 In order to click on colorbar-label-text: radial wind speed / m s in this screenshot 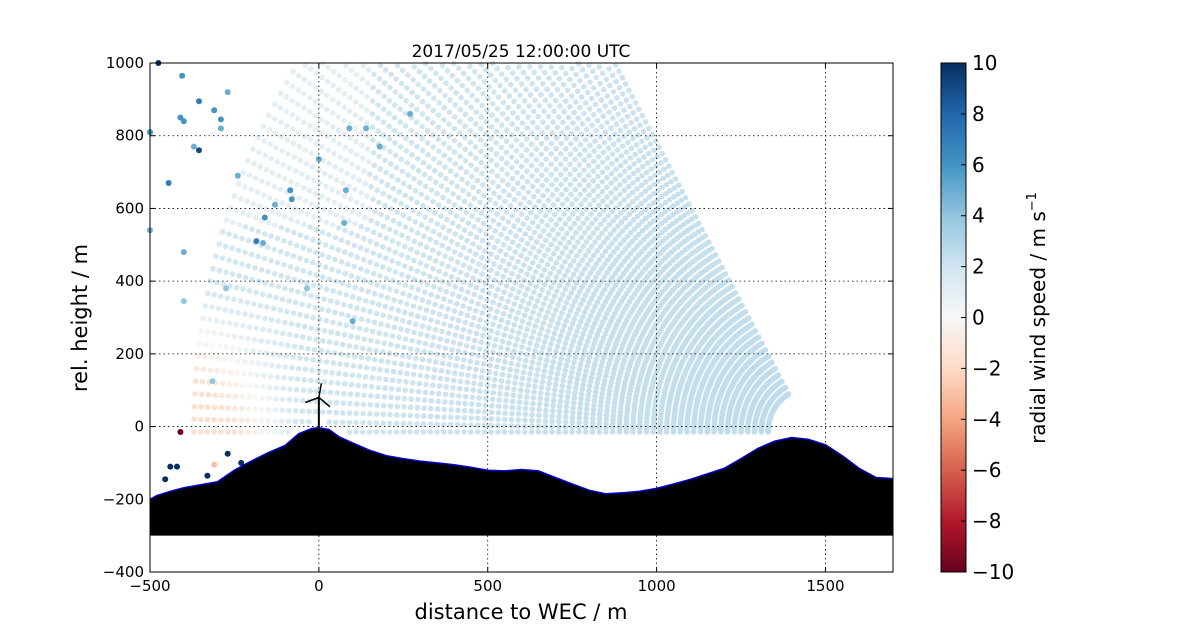, I will do `click(1038, 327)`.